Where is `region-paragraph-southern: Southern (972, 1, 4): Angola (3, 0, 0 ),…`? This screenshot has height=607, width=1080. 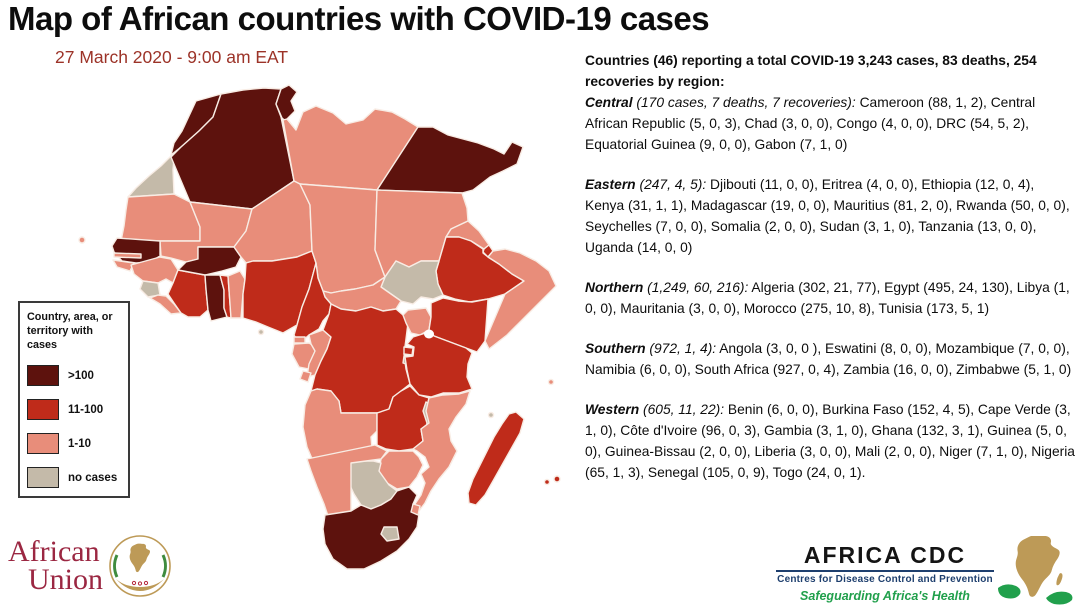
region-paragraph-southern: Southern (972, 1, 4): Angola (3, 0, 0 ),… is located at coordinates (828, 359).